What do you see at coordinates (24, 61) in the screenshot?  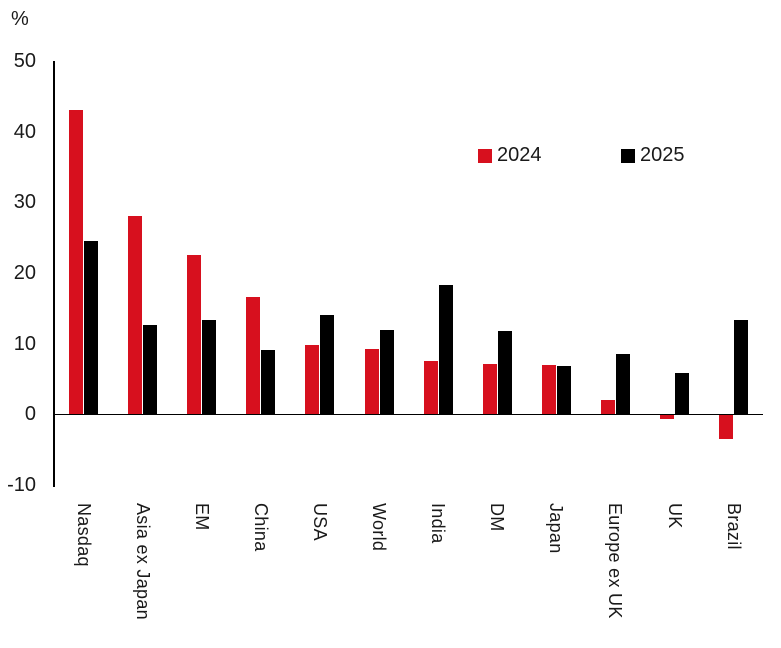 I see `y-tick-label-50: 50` at bounding box center [24, 61].